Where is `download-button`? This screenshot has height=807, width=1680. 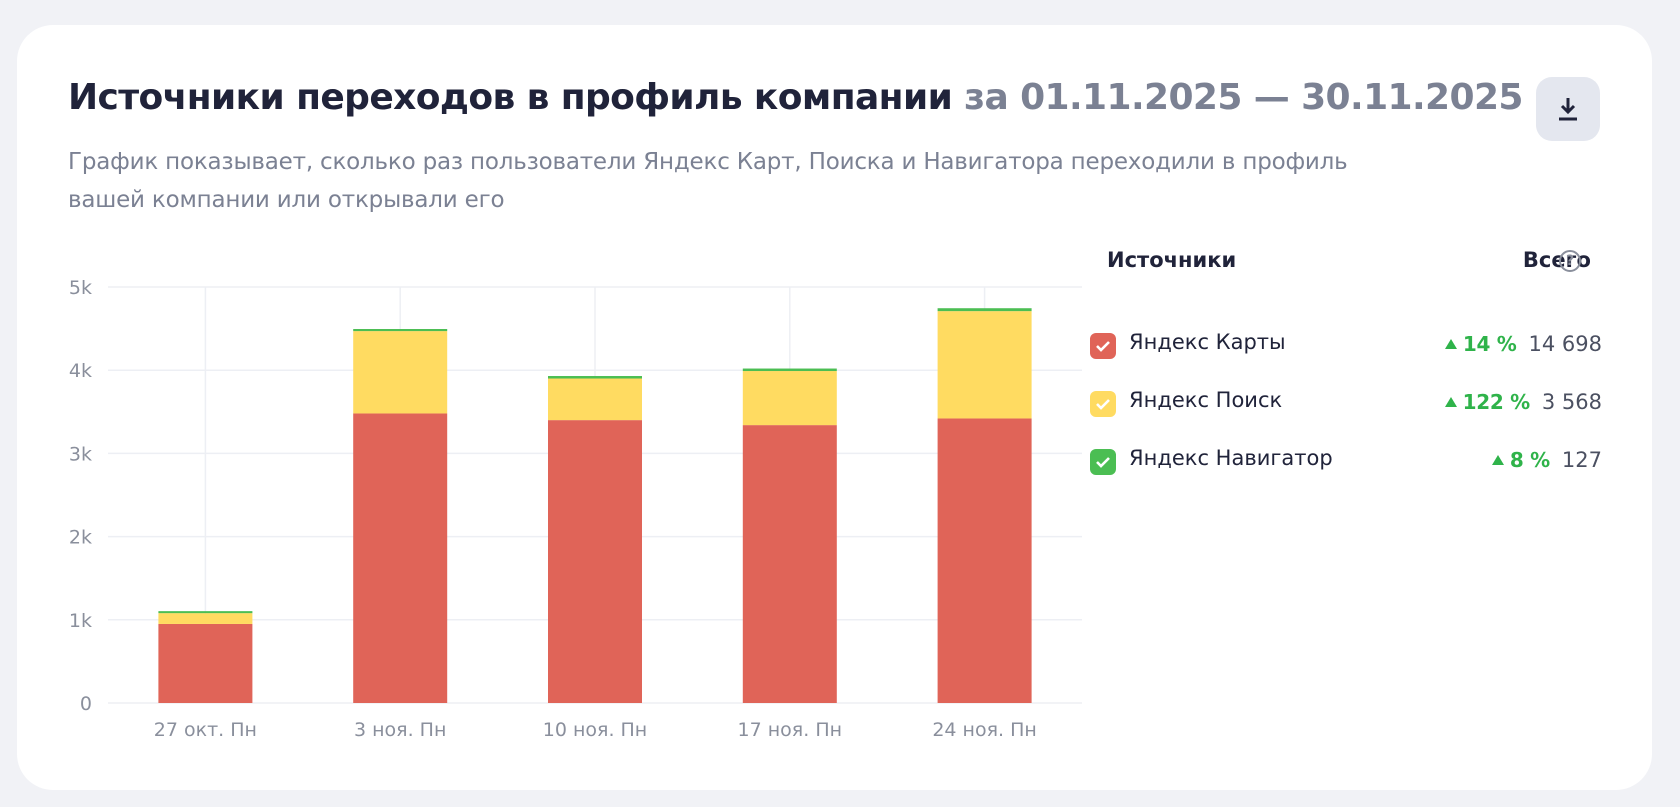
download-button is located at coordinates (1568, 109).